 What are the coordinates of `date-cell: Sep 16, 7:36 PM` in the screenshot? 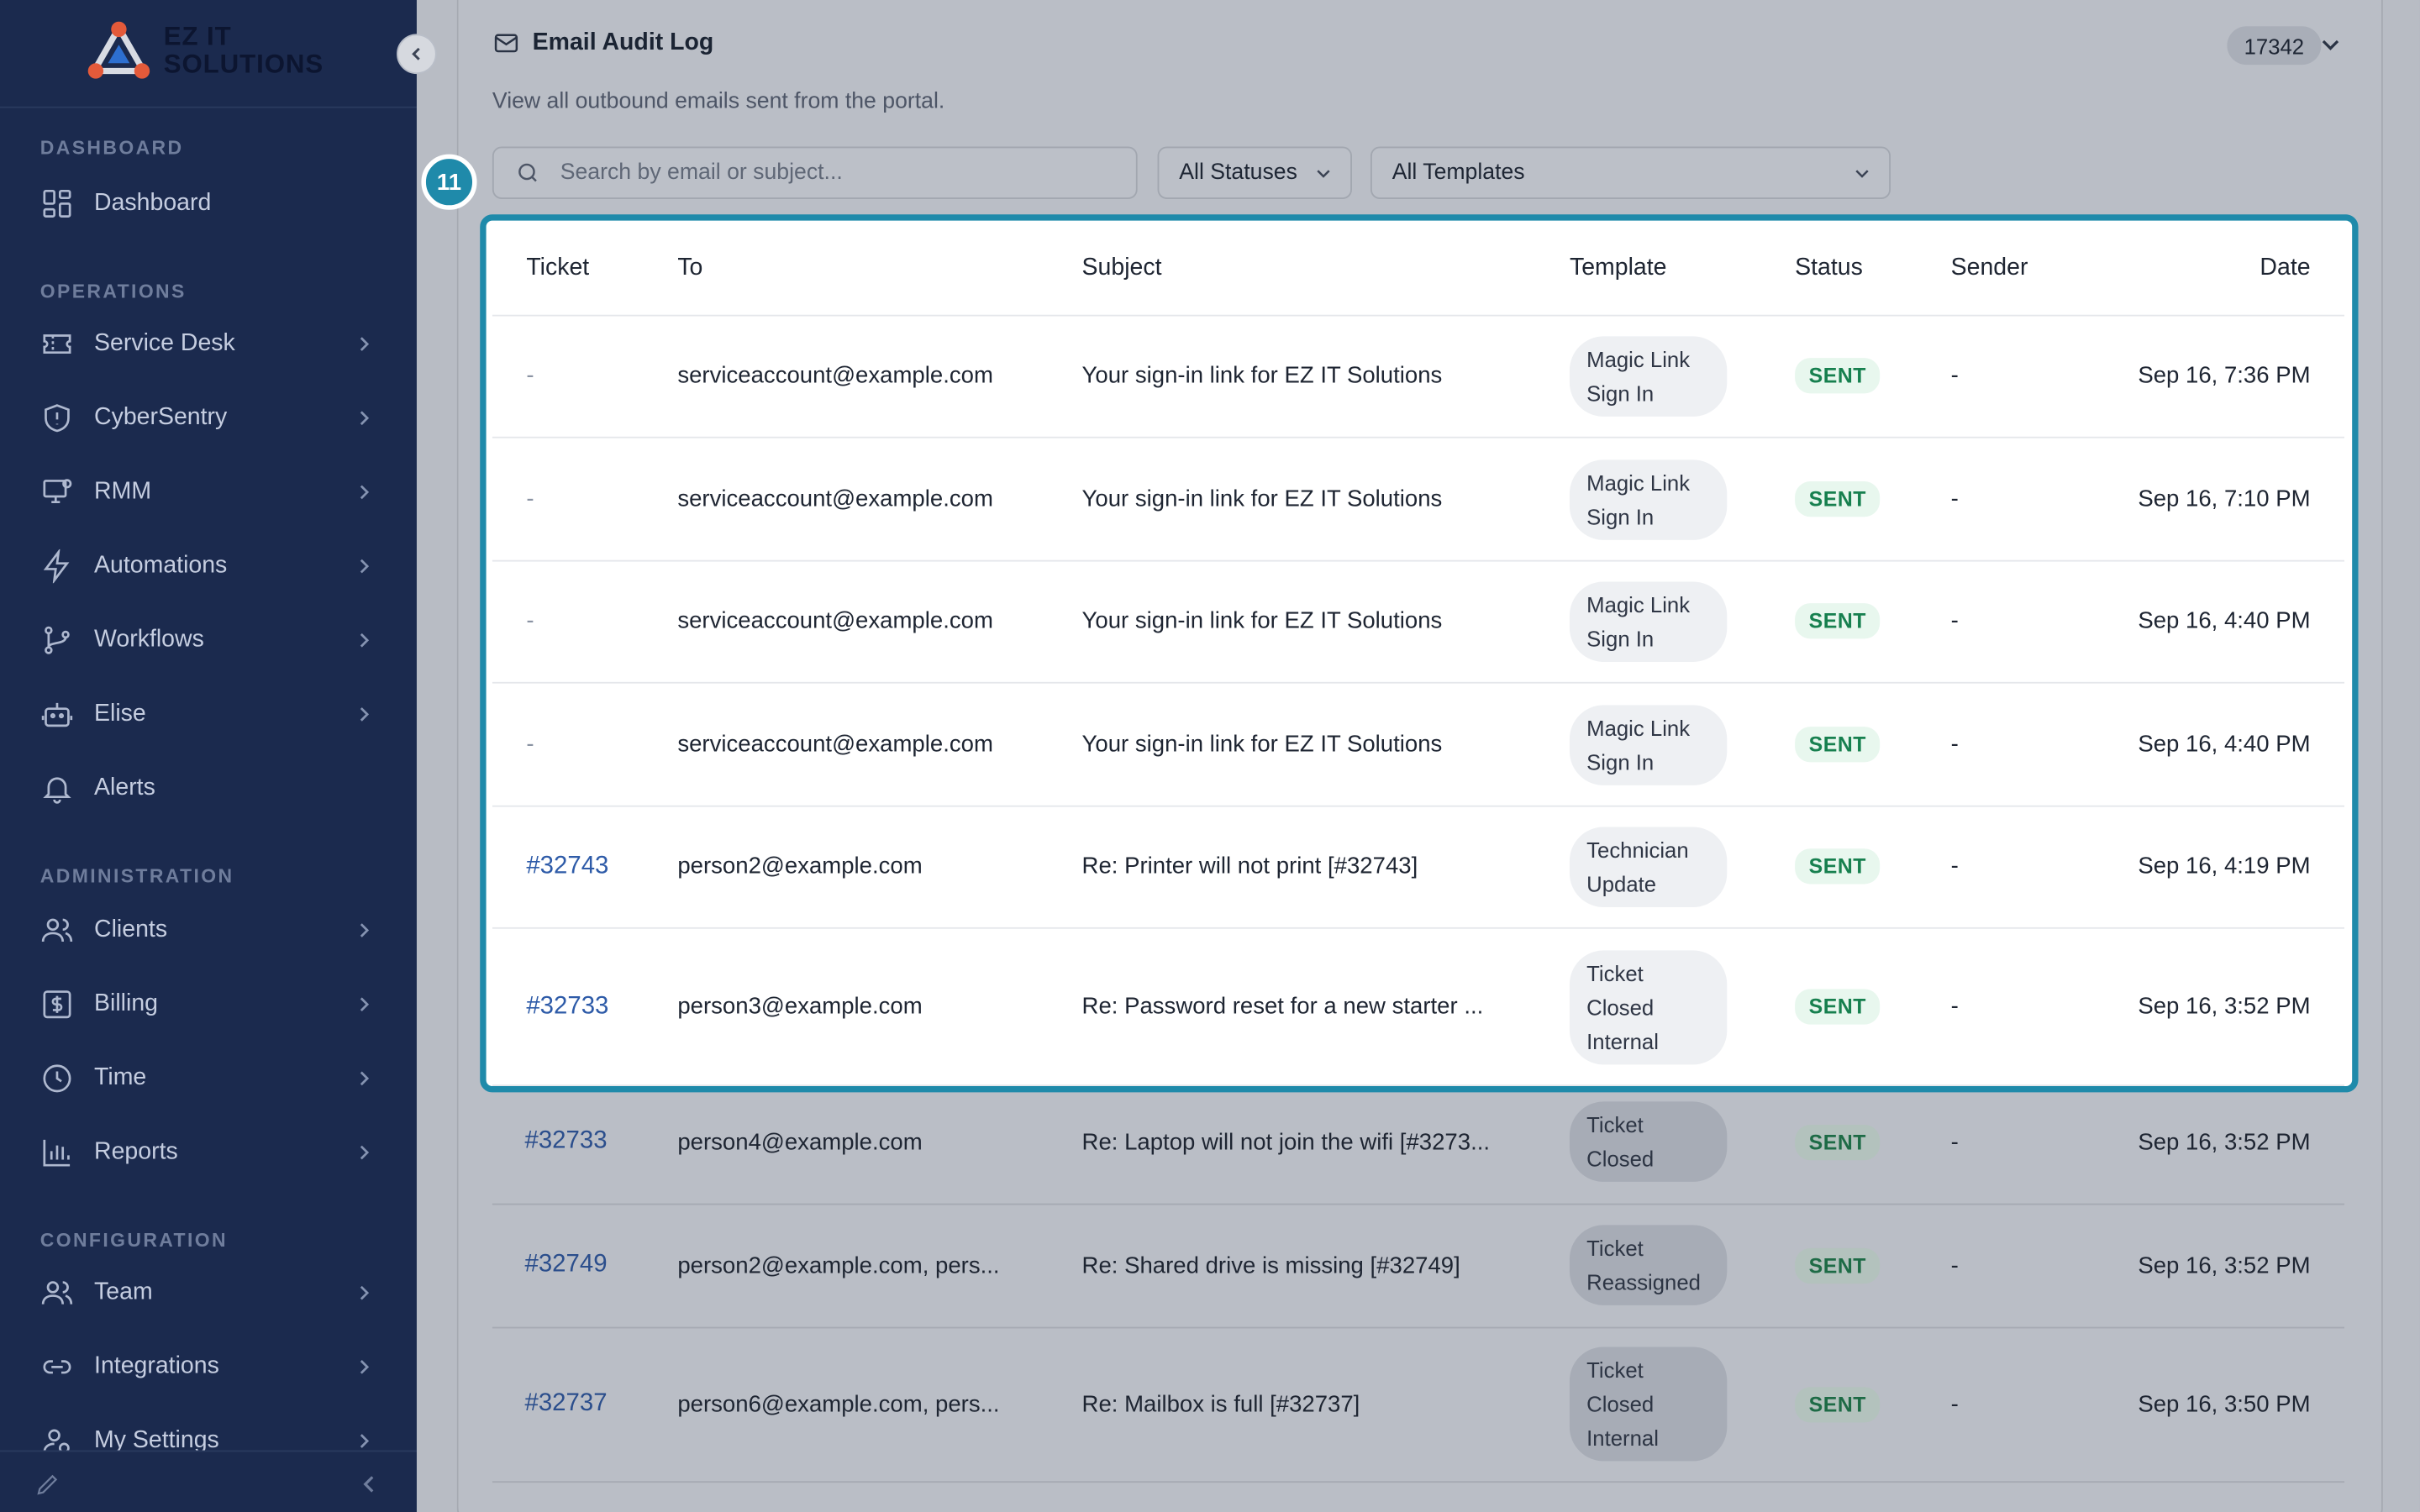 It's located at (2224, 375).